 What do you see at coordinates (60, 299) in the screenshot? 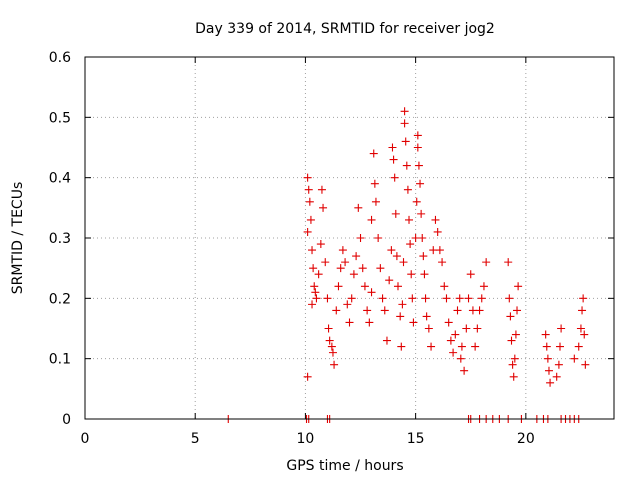
I see `y-tick-label: 0.2` at bounding box center [60, 299].